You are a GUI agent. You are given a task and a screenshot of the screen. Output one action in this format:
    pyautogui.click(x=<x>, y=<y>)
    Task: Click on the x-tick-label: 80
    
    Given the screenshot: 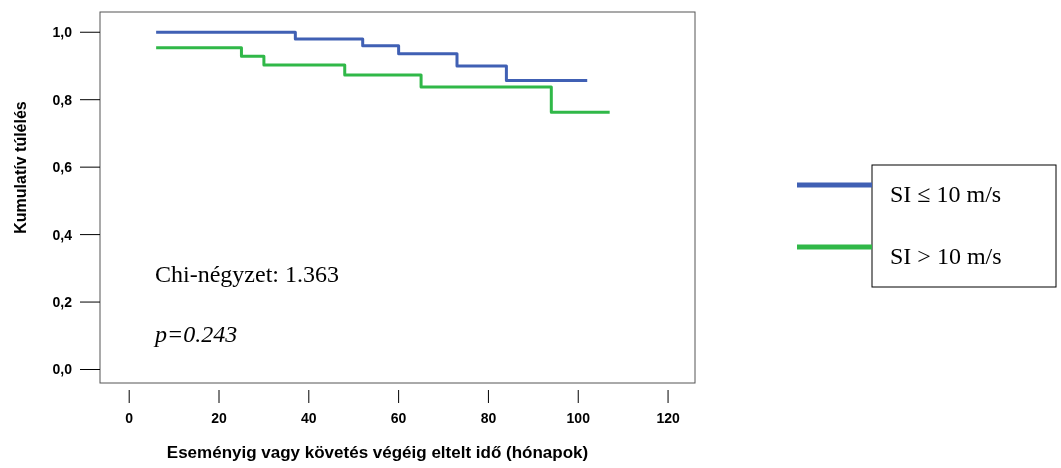 What is the action you would take?
    pyautogui.click(x=488, y=418)
    